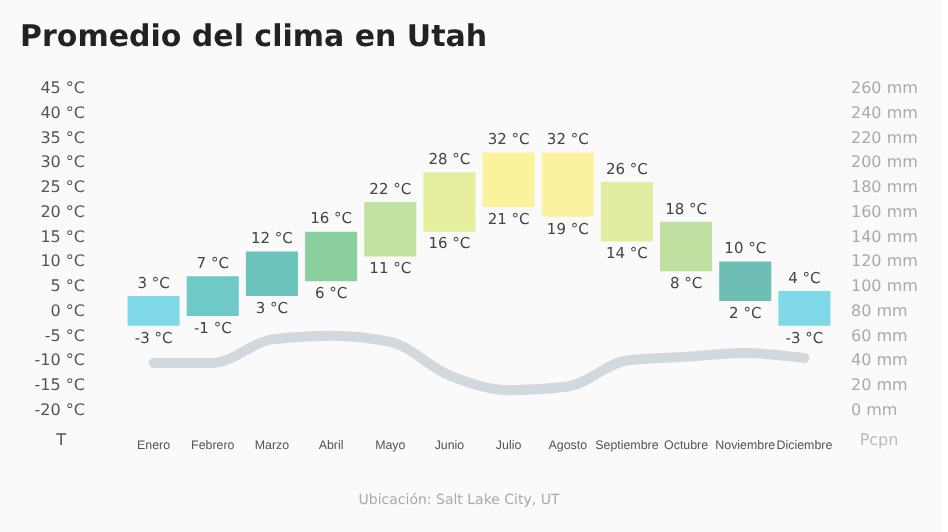 This screenshot has width=948, height=532. I want to click on y-tick-label: 35 °C, so click(63, 137).